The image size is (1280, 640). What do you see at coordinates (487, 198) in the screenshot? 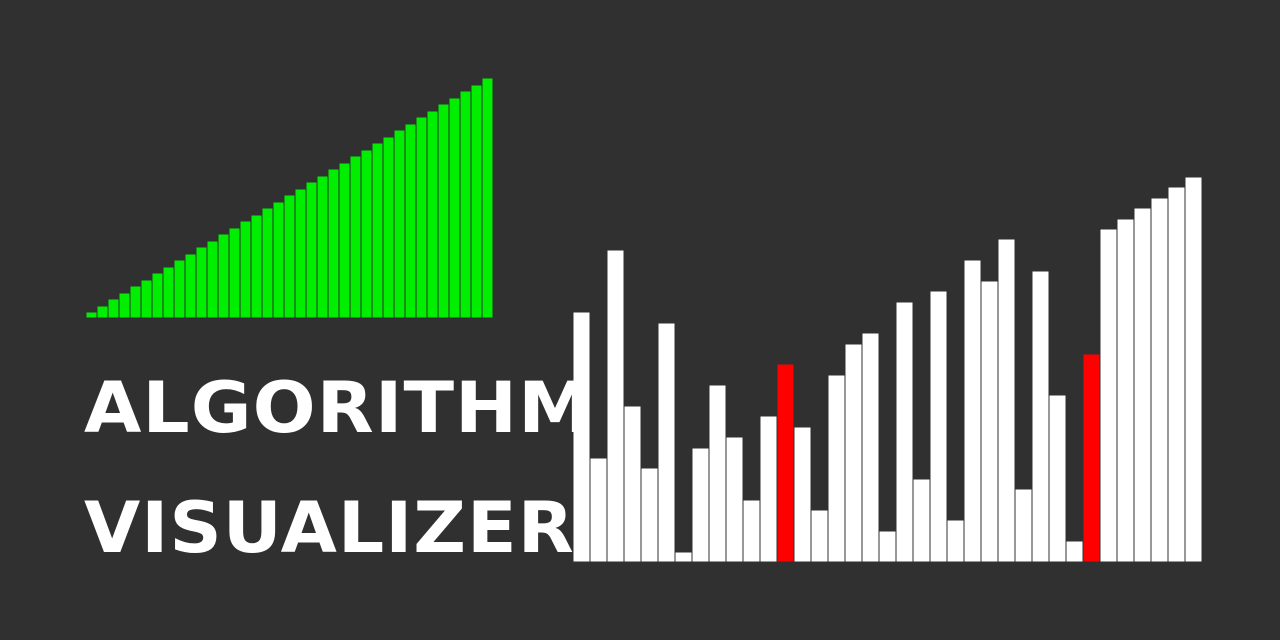
I see `sorted-bar` at bounding box center [487, 198].